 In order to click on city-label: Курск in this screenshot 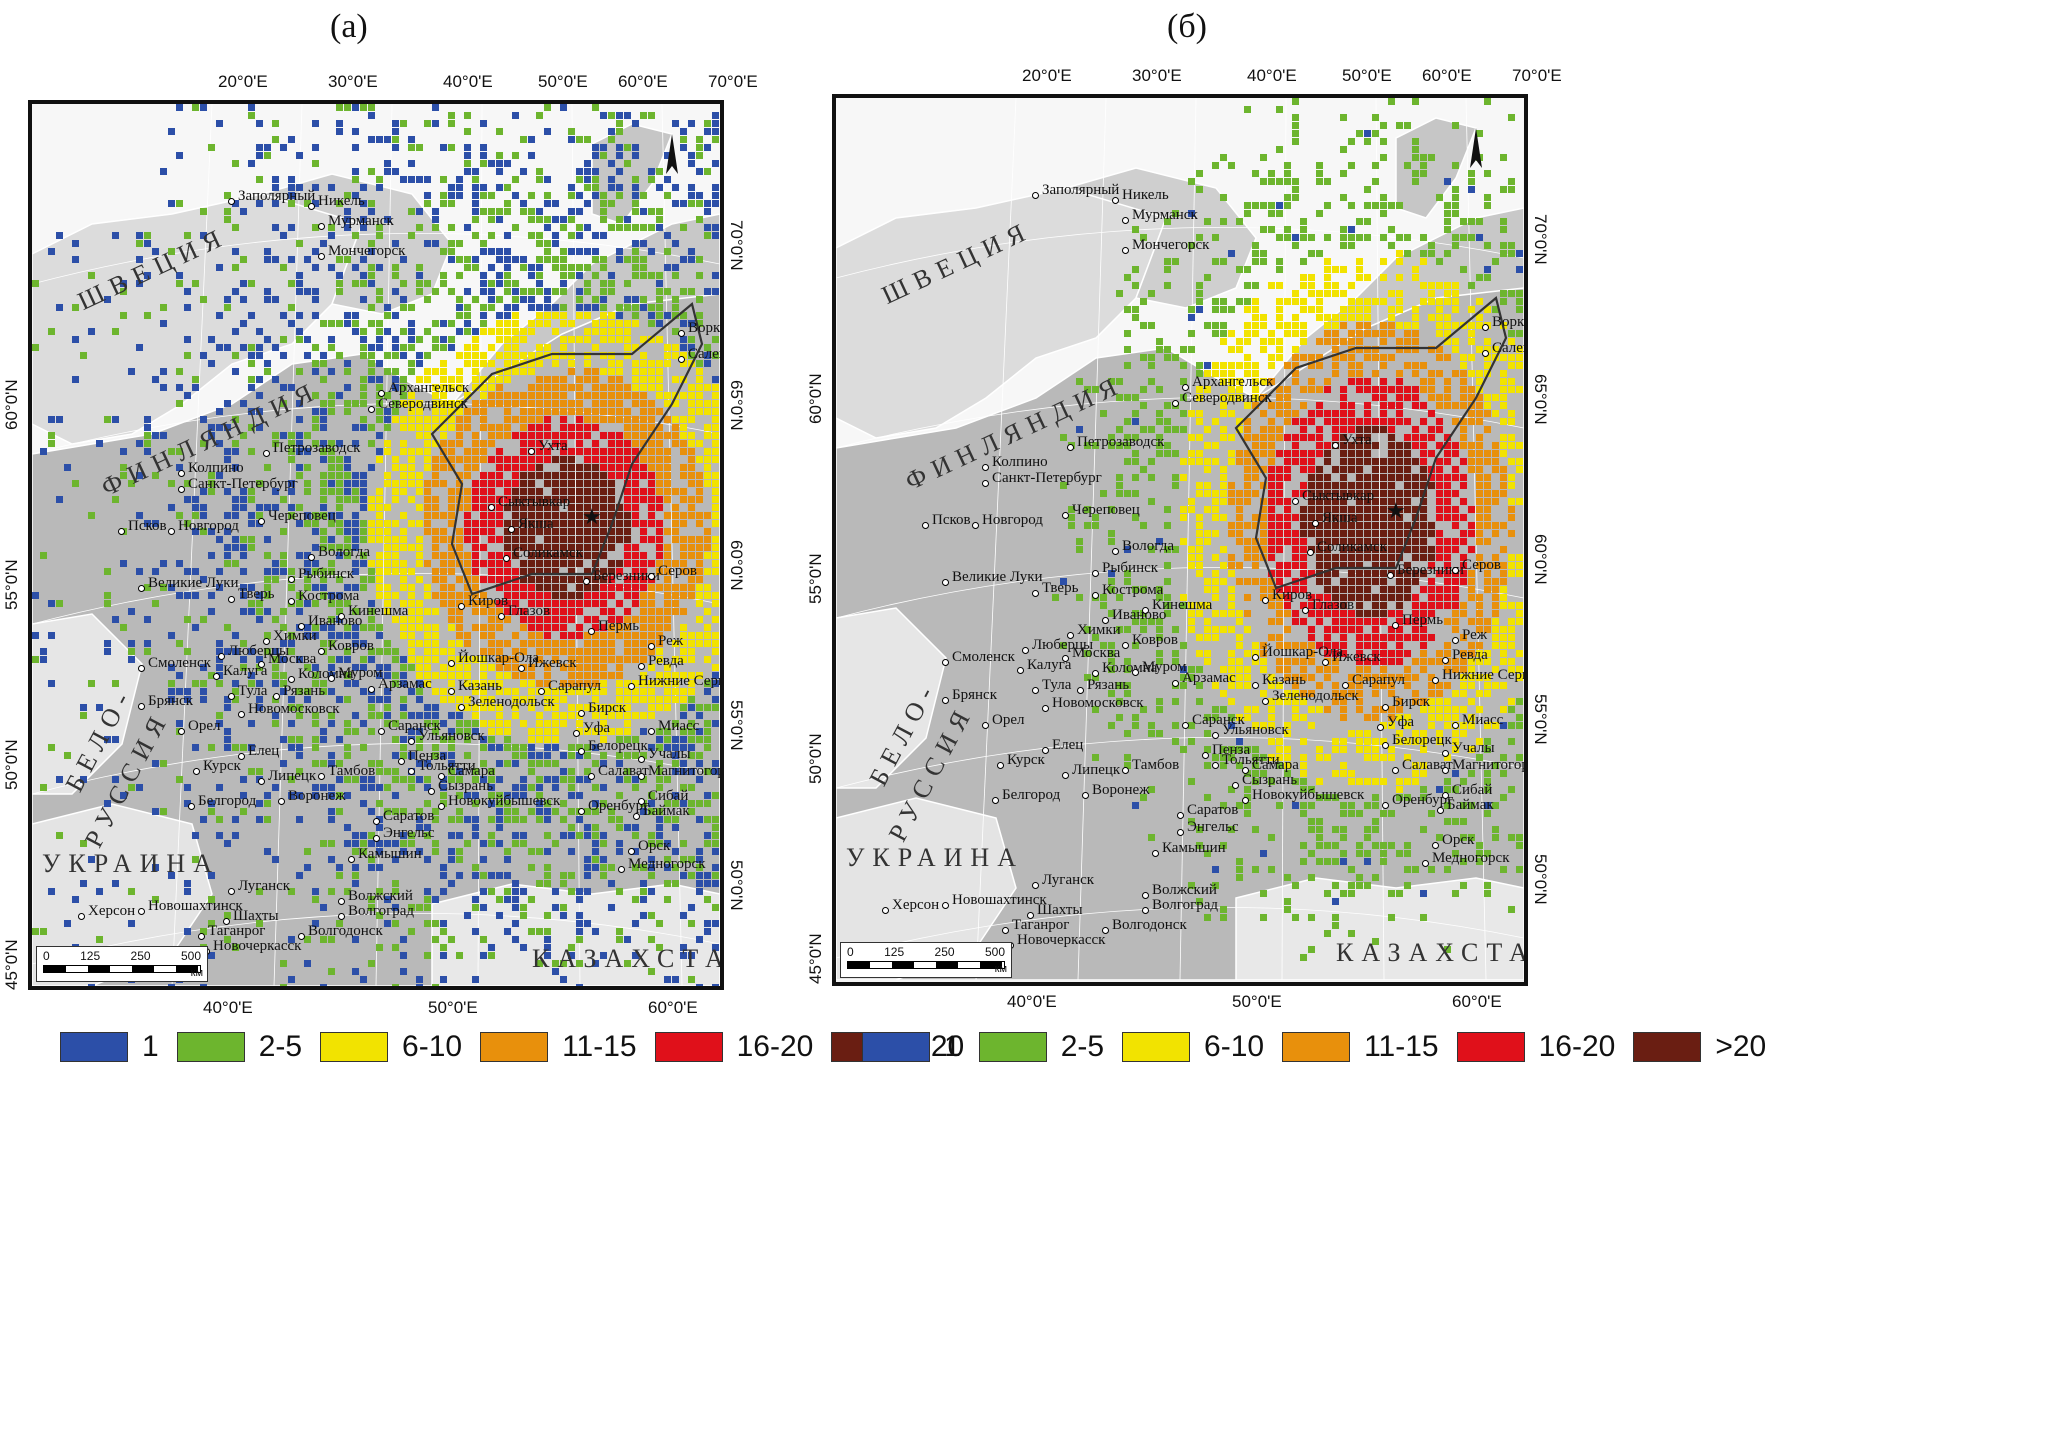, I will do `click(222, 766)`.